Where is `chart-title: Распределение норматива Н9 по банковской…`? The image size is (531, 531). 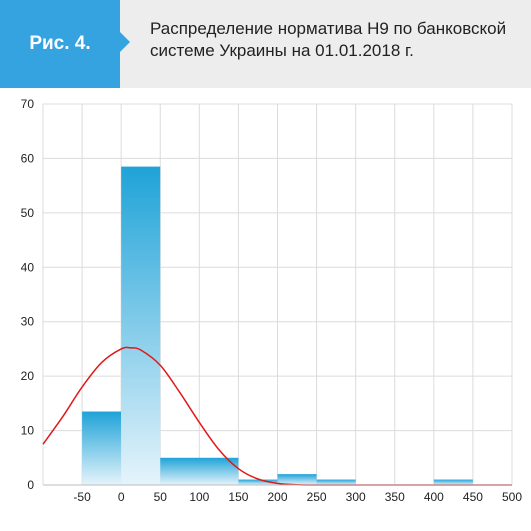 chart-title: Распределение норматива Н9 по банковской… is located at coordinates (337, 40).